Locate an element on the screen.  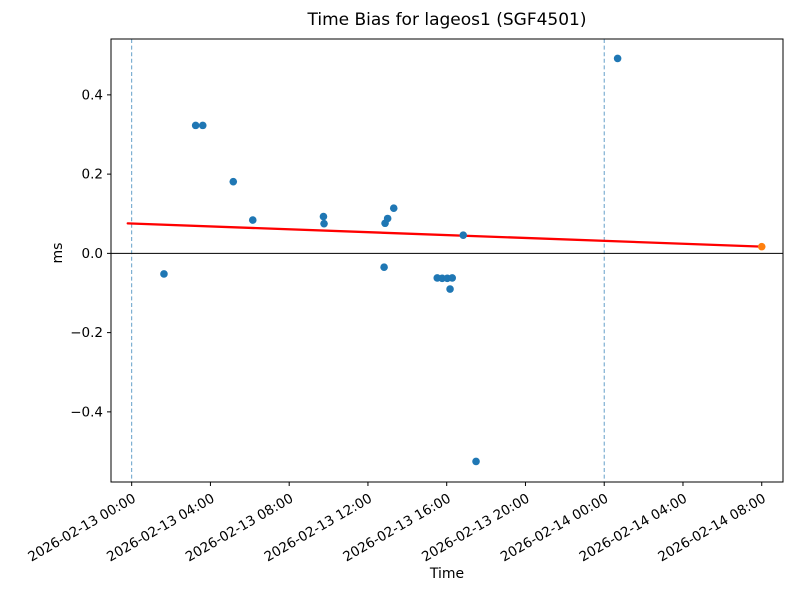
y-tick-label: 0.2 is located at coordinates (92, 175).